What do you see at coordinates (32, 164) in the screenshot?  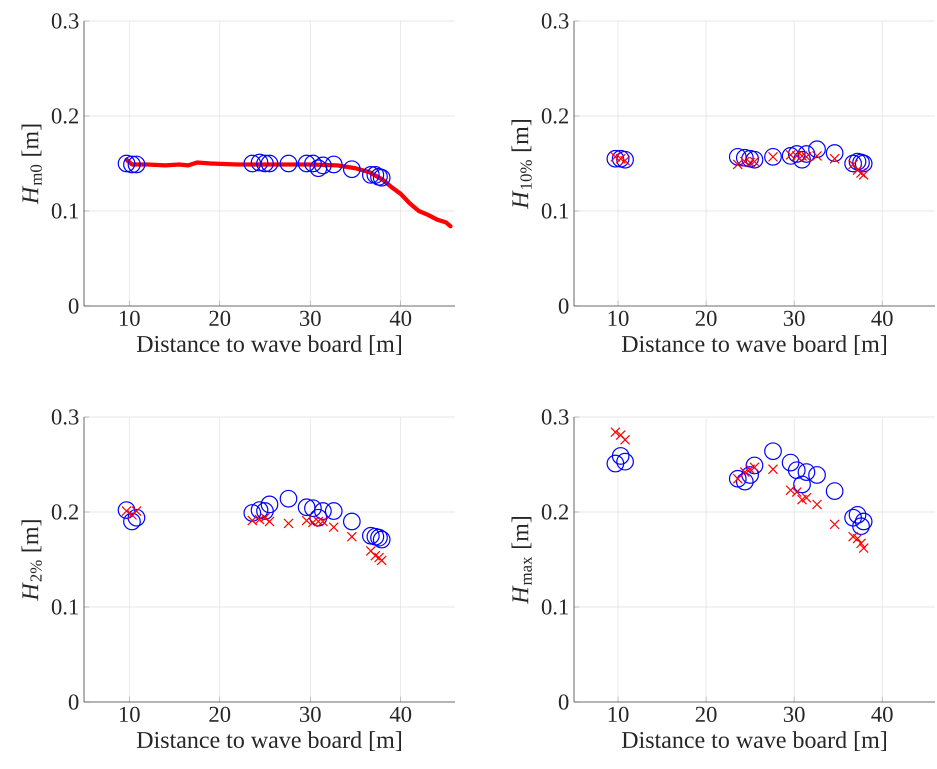 I see `y-axis-title: H$_{m0}$ [m]` at bounding box center [32, 164].